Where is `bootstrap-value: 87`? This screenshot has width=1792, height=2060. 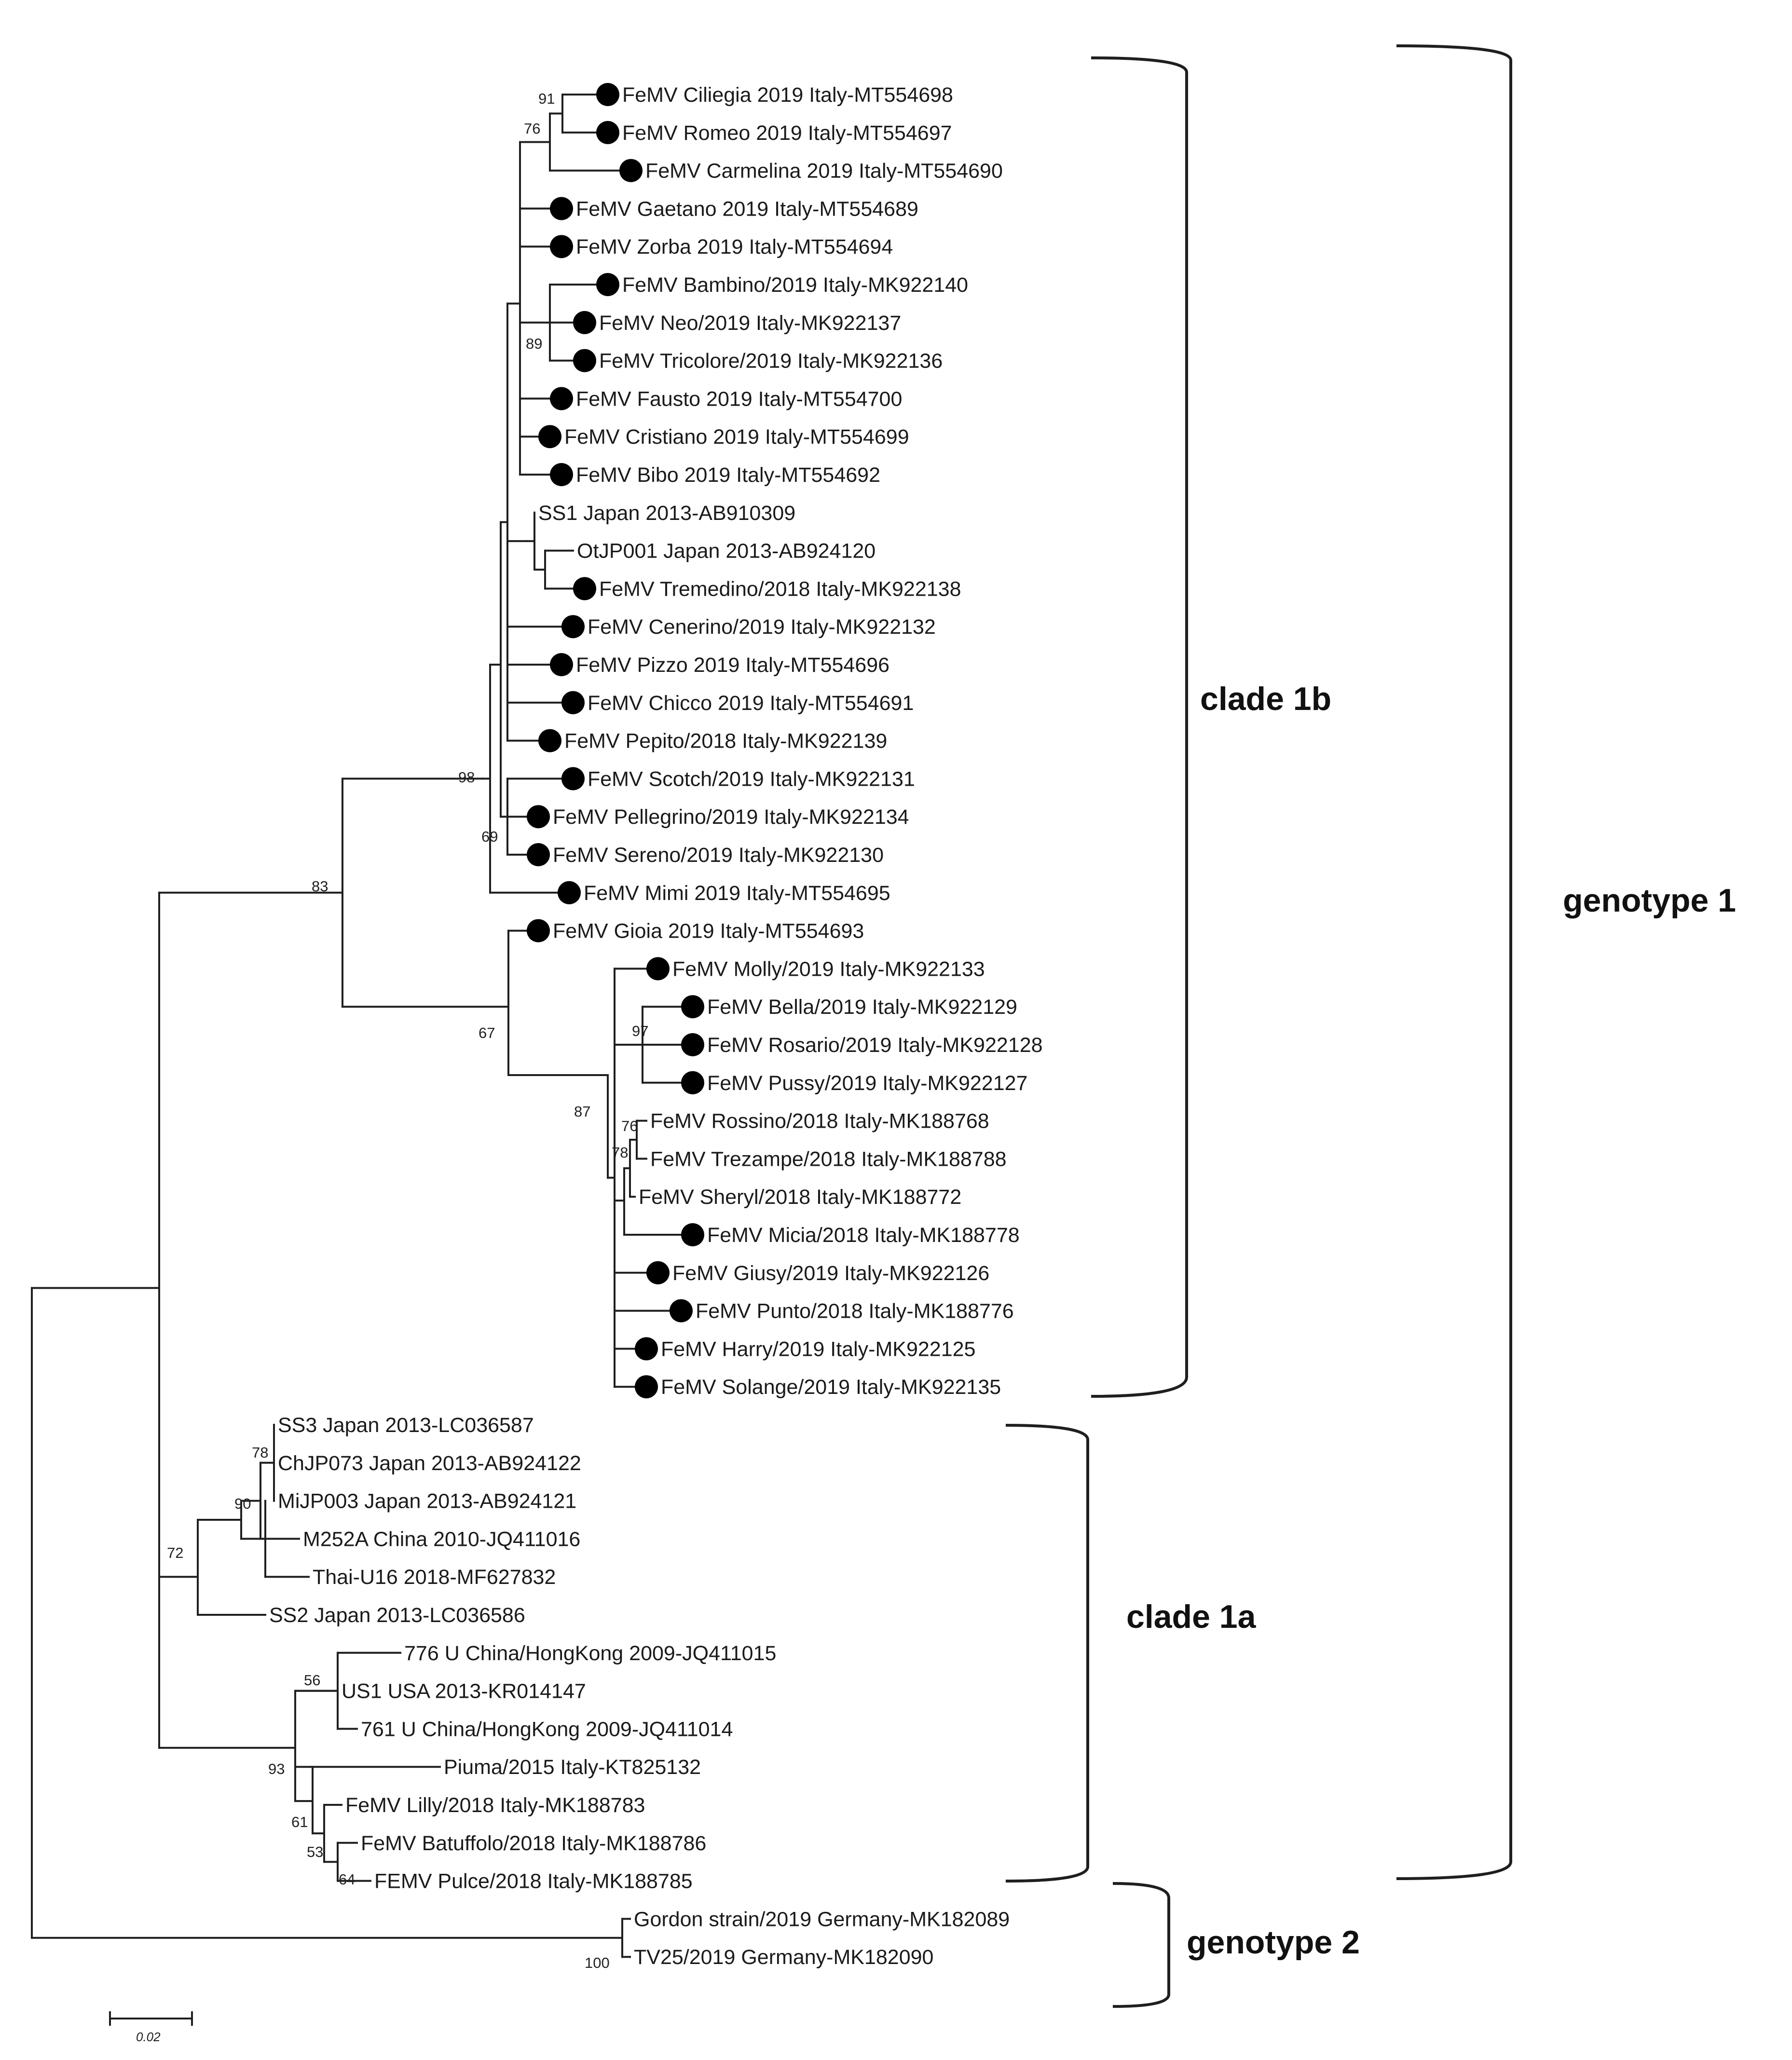
bootstrap-value: 87 is located at coordinates (582, 1111).